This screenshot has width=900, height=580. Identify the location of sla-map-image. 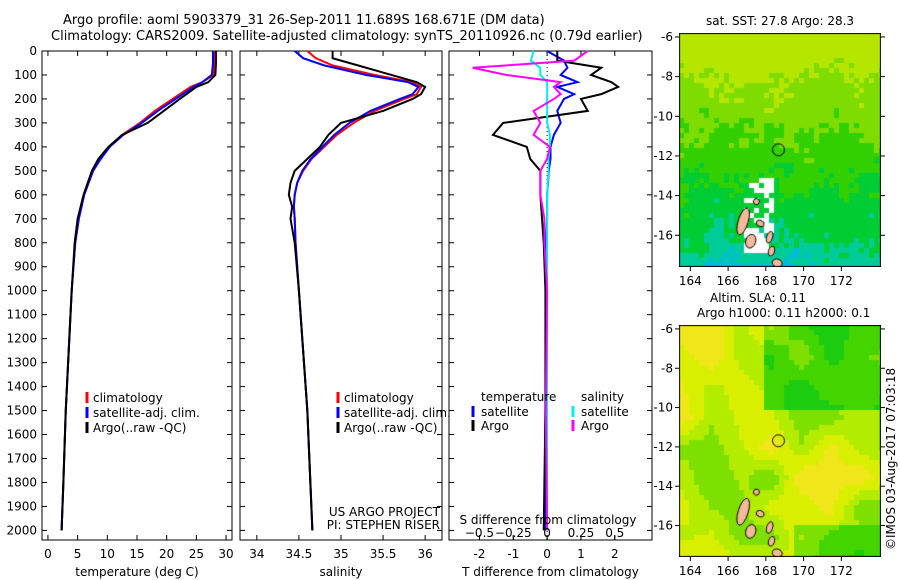
(780, 441).